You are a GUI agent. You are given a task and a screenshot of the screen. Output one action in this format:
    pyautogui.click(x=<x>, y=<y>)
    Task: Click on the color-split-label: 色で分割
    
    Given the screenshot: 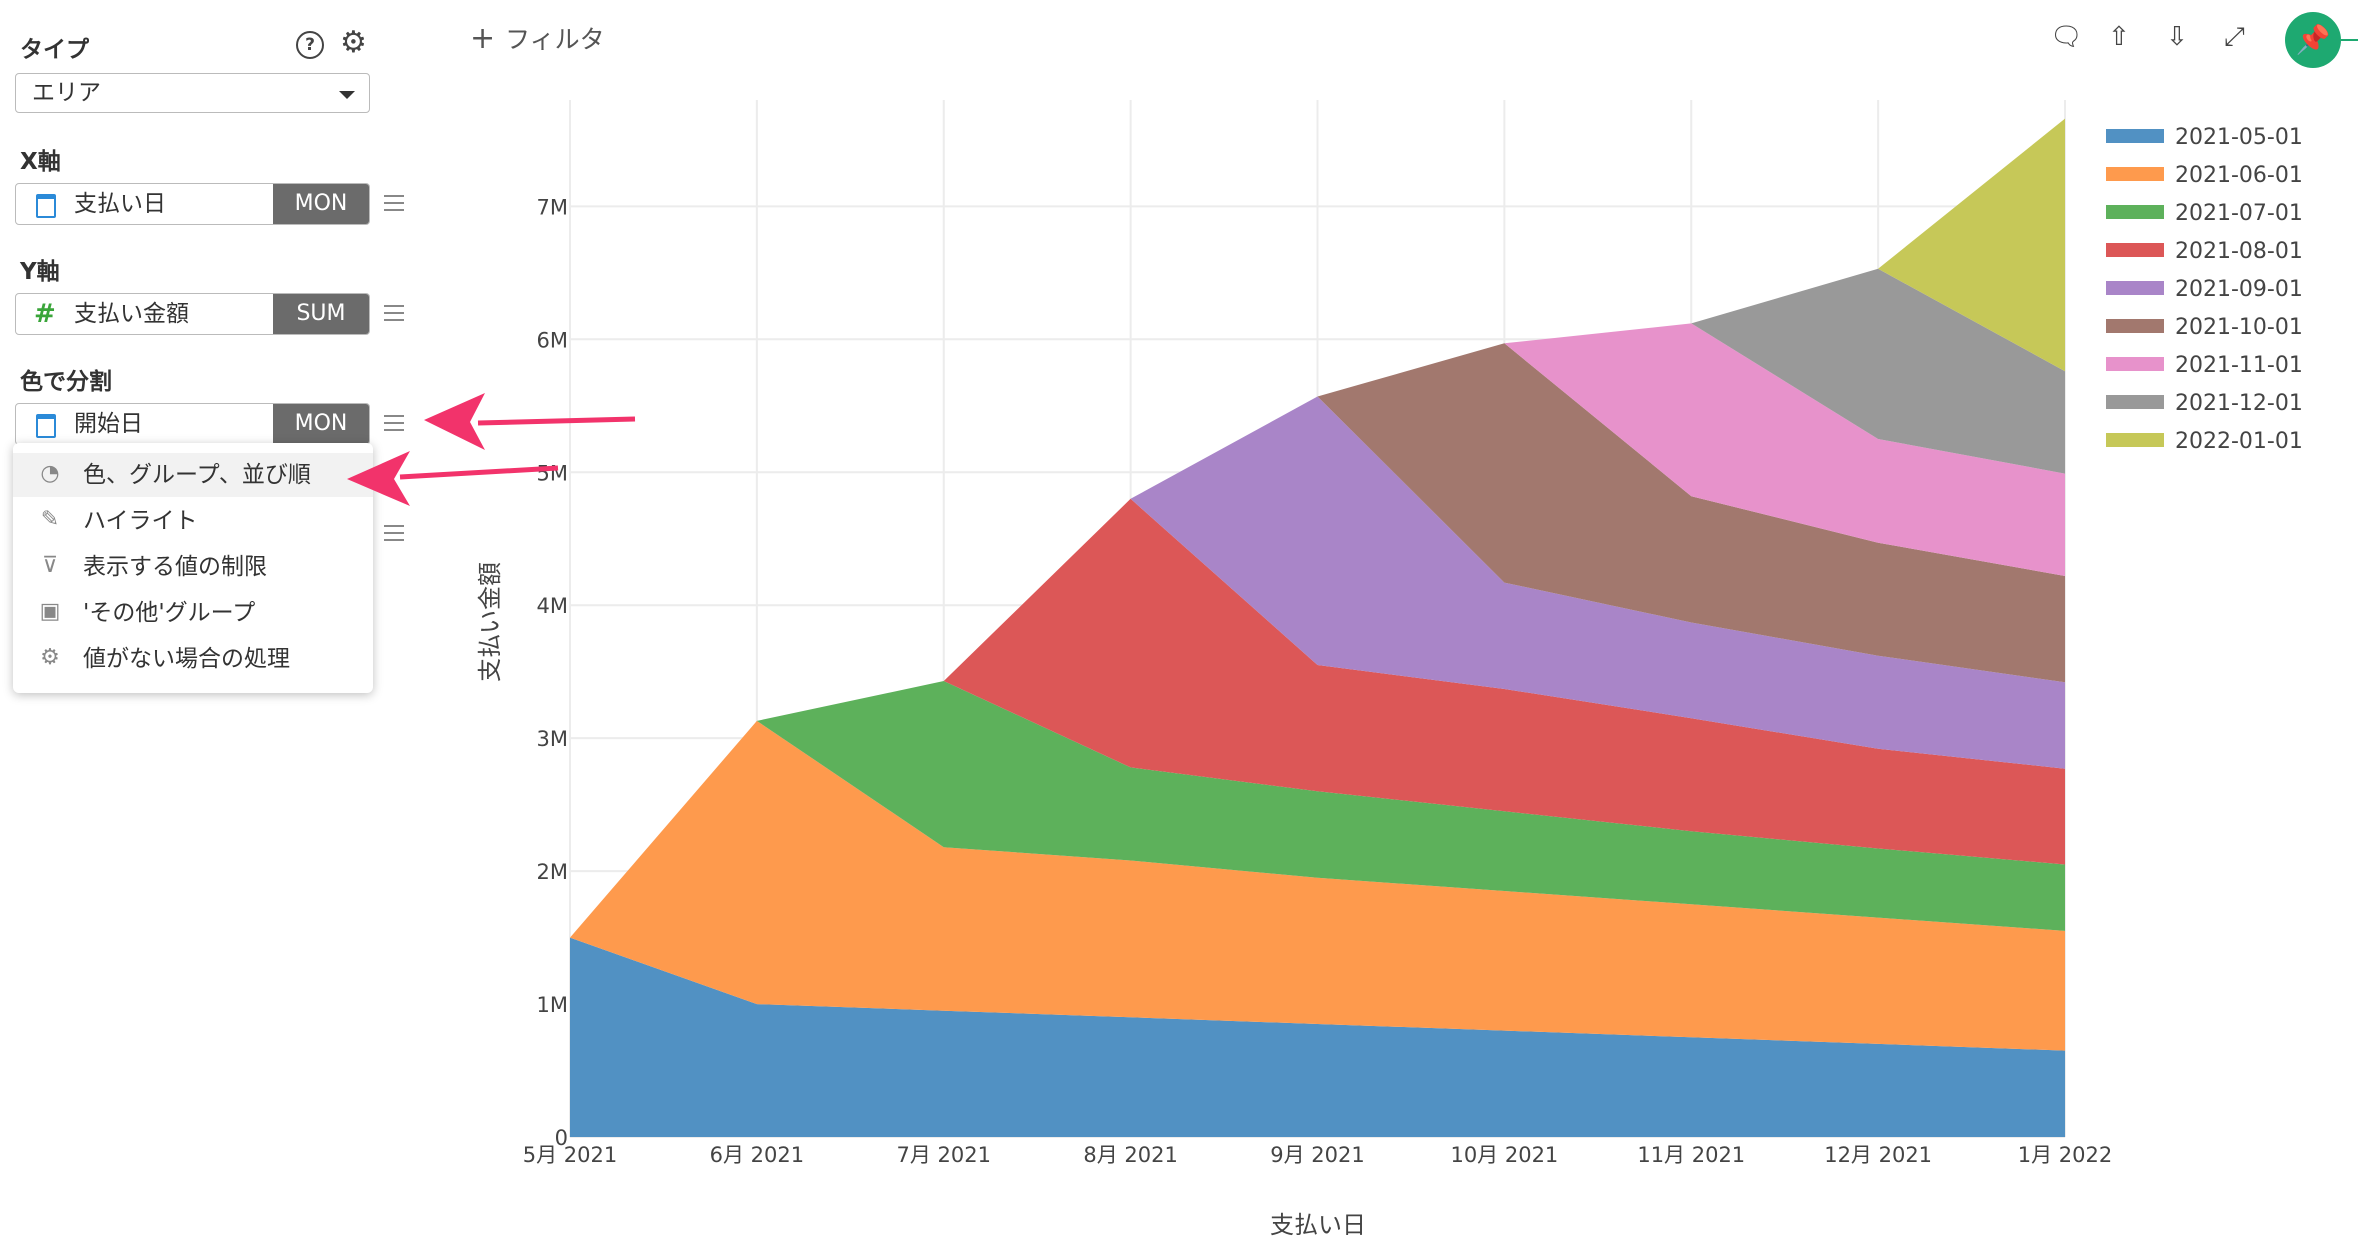 What is the action you would take?
    pyautogui.click(x=66, y=382)
    